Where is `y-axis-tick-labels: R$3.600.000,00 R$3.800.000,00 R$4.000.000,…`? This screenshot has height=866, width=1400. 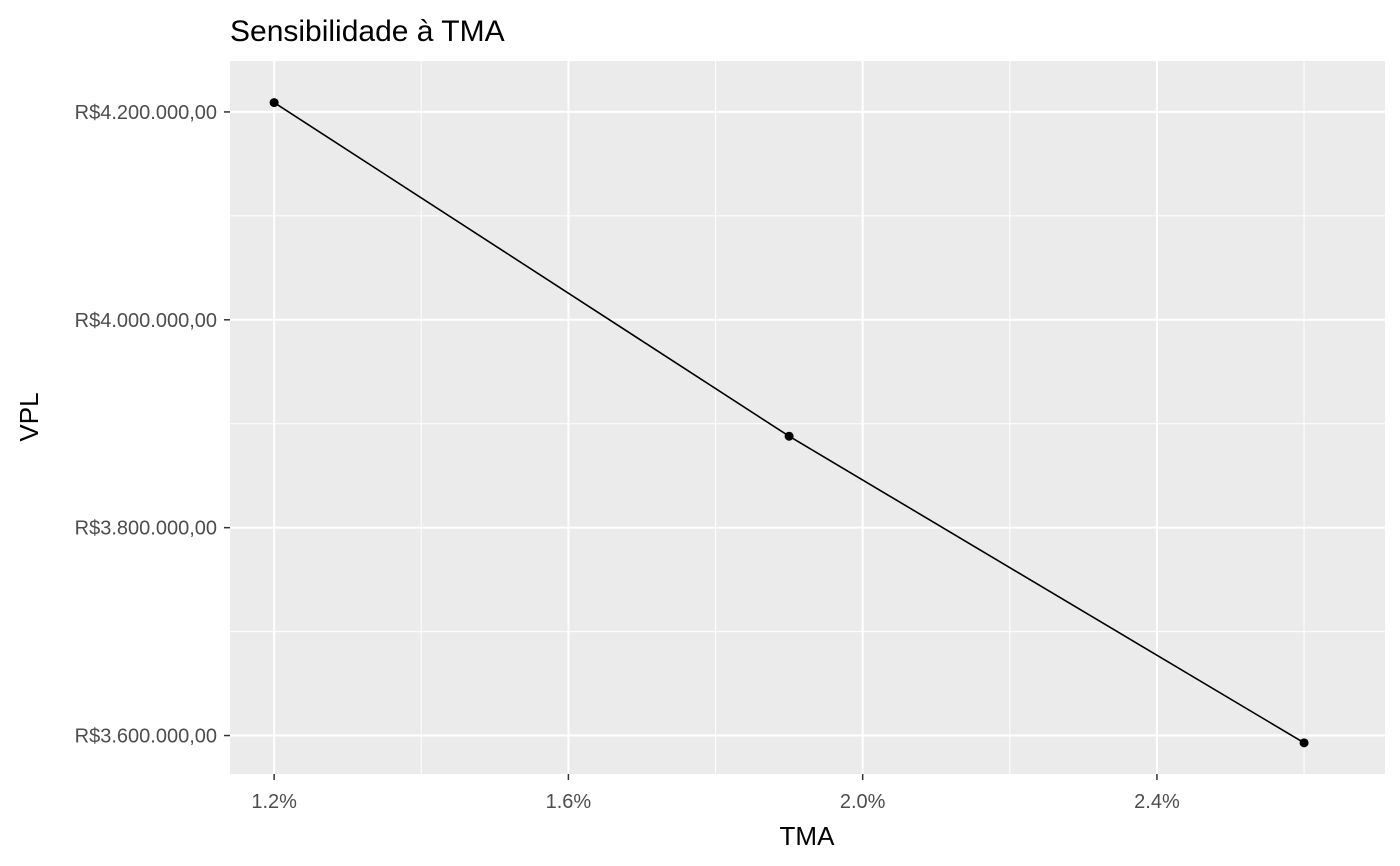
y-axis-tick-labels: R$3.600.000,00 R$3.800.000,00 R$4.000.000,… is located at coordinates (146, 425).